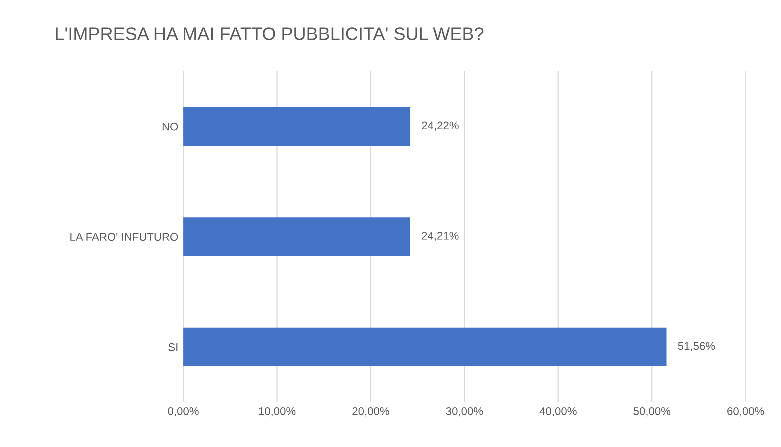 Image resolution: width=781 pixels, height=447 pixels. Describe the element at coordinates (558, 412) in the screenshot. I see `x-tick-label: 40,00%` at that location.